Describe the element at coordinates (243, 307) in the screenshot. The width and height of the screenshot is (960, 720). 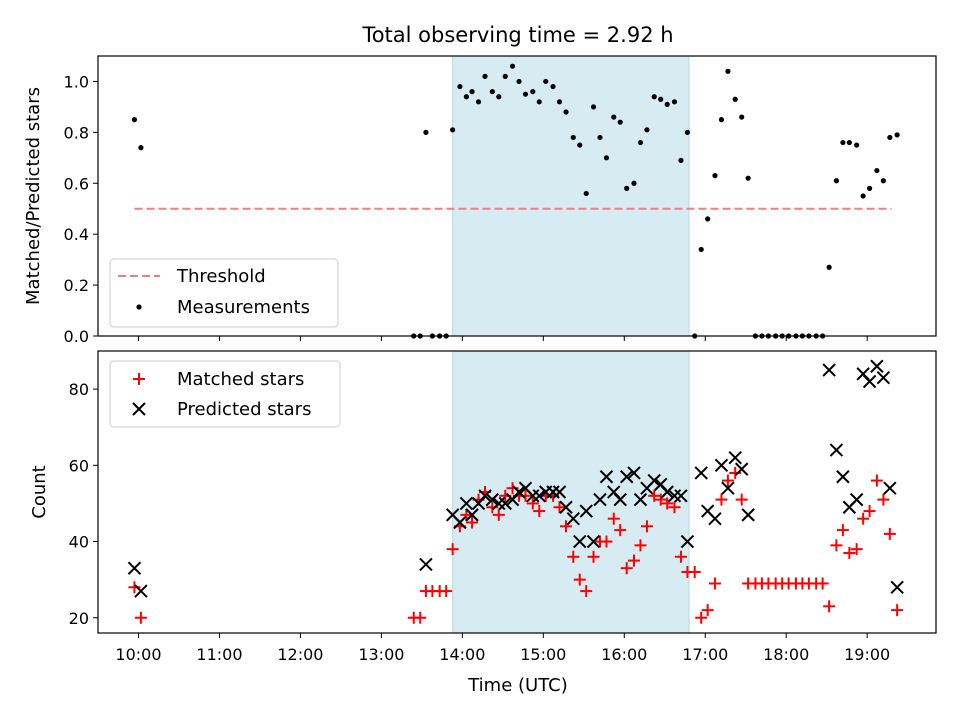
I see `legend-measurements-label: Measurements` at that location.